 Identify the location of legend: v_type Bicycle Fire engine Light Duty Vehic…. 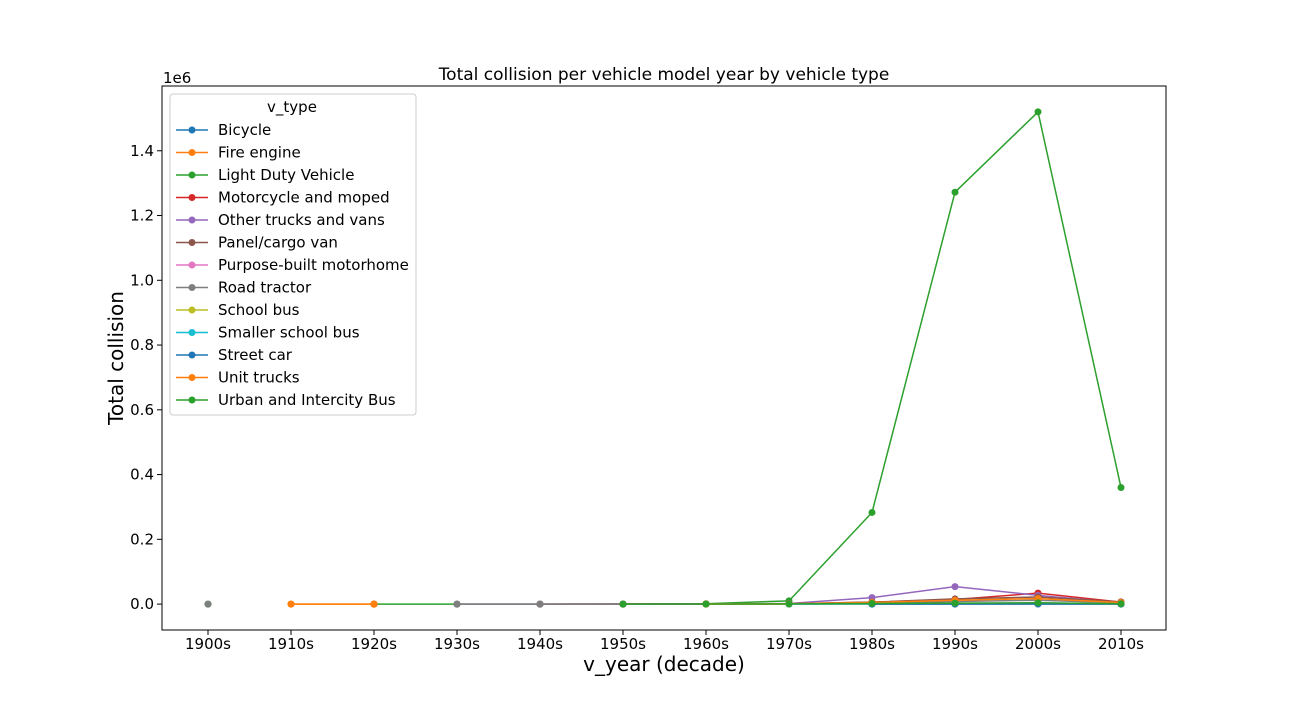
(293, 254).